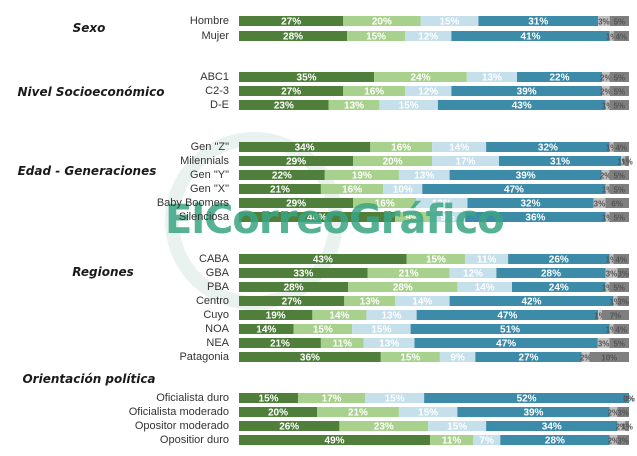  What do you see at coordinates (219, 105) in the screenshot?
I see `row-label: D-E` at bounding box center [219, 105].